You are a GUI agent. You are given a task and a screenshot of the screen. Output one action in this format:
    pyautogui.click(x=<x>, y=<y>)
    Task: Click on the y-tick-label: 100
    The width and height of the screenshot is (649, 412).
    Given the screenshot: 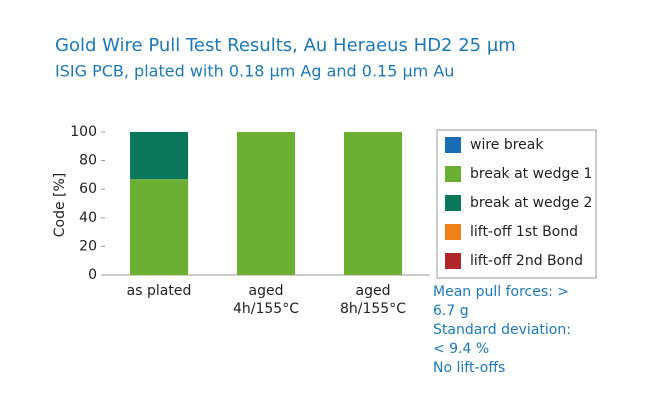 What is the action you would take?
    pyautogui.click(x=83, y=132)
    